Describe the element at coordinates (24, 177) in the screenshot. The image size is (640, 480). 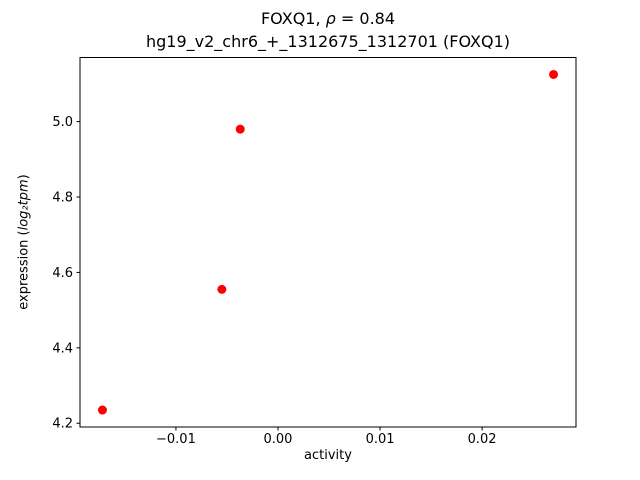
I see `y-axis-label-suffix: )` at that location.